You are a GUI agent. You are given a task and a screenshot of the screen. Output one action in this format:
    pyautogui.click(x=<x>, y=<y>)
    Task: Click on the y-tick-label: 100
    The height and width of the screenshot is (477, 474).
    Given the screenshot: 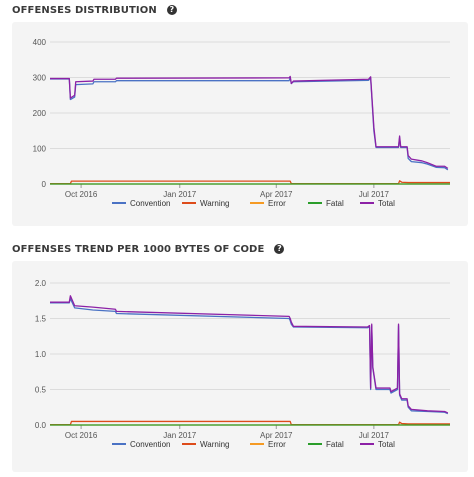 What is the action you would take?
    pyautogui.click(x=40, y=149)
    